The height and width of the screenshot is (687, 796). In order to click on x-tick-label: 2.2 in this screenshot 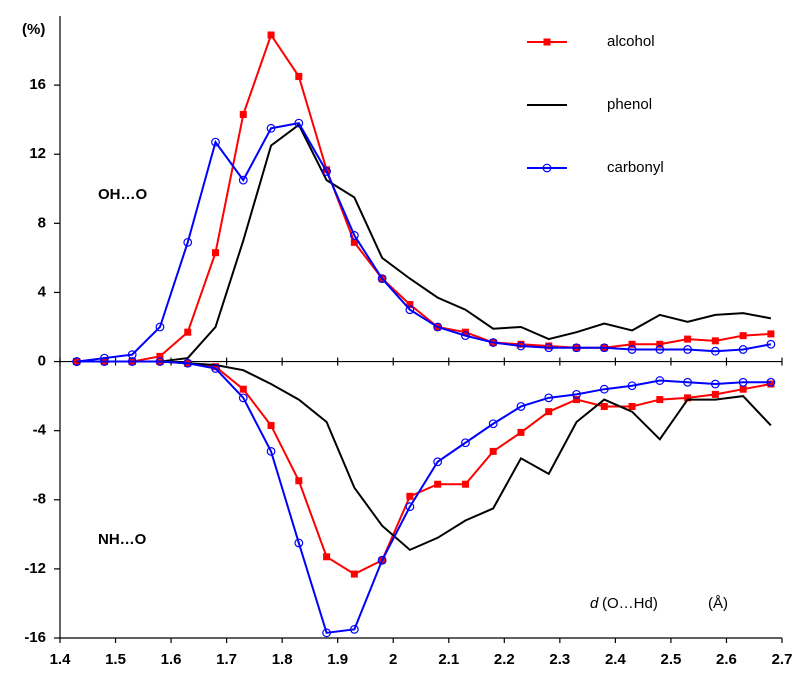, I will do `click(504, 659)`.